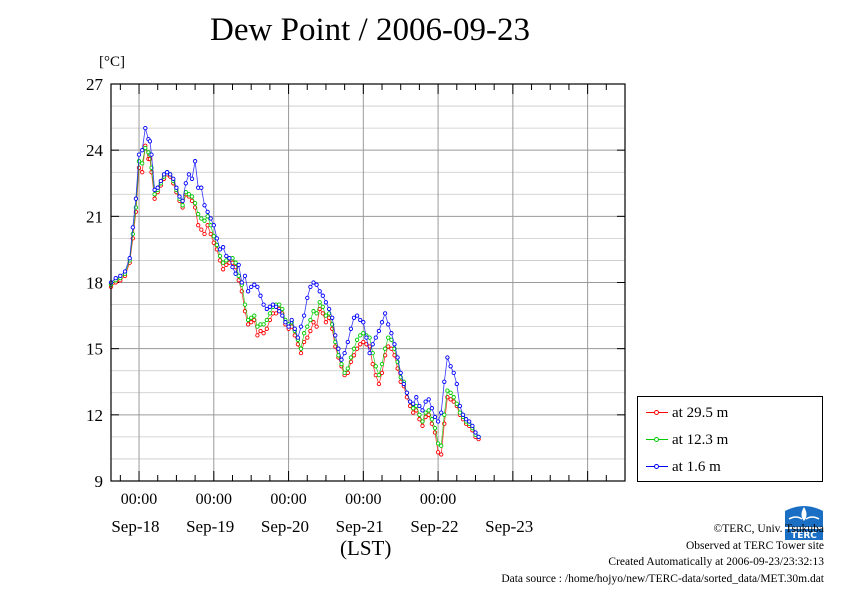  What do you see at coordinates (700, 412) in the screenshot?
I see `legend-label: at 29.5 m` at bounding box center [700, 412].